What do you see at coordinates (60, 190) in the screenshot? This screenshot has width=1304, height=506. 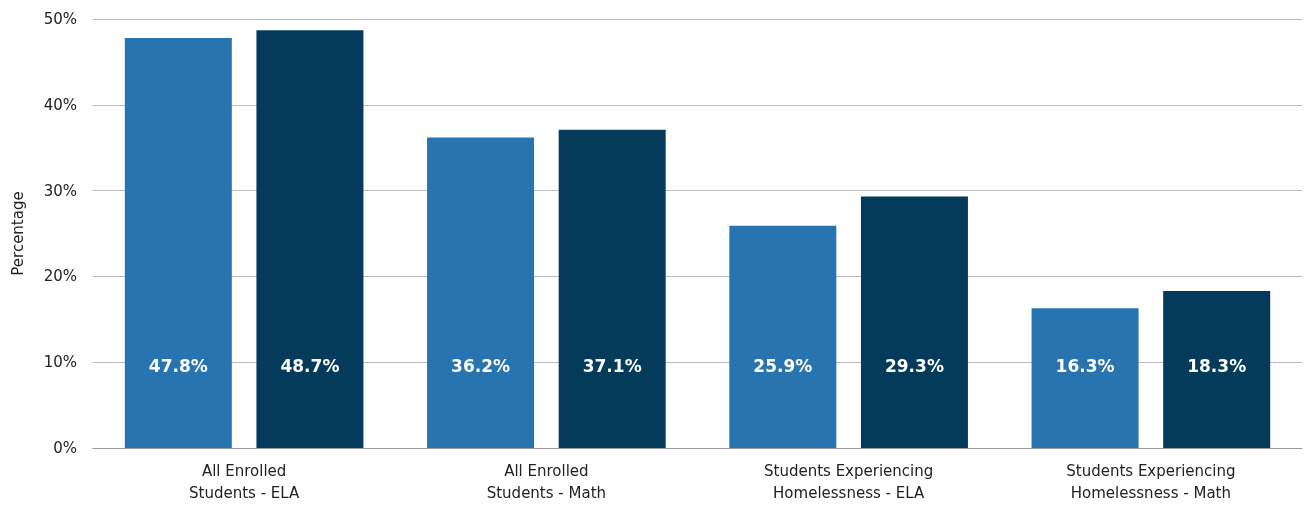 I see `y-tick-label: 30%` at bounding box center [60, 190].